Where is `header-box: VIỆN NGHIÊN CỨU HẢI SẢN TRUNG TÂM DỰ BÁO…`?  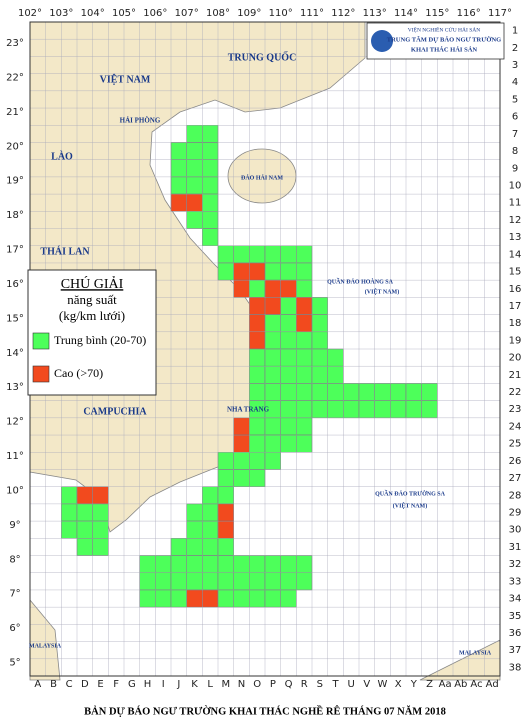 header-box: VIỆN NGHIÊN CỨU HẢI SẢN TRUNG TÂM DỰ BÁO… is located at coordinates (435, 41).